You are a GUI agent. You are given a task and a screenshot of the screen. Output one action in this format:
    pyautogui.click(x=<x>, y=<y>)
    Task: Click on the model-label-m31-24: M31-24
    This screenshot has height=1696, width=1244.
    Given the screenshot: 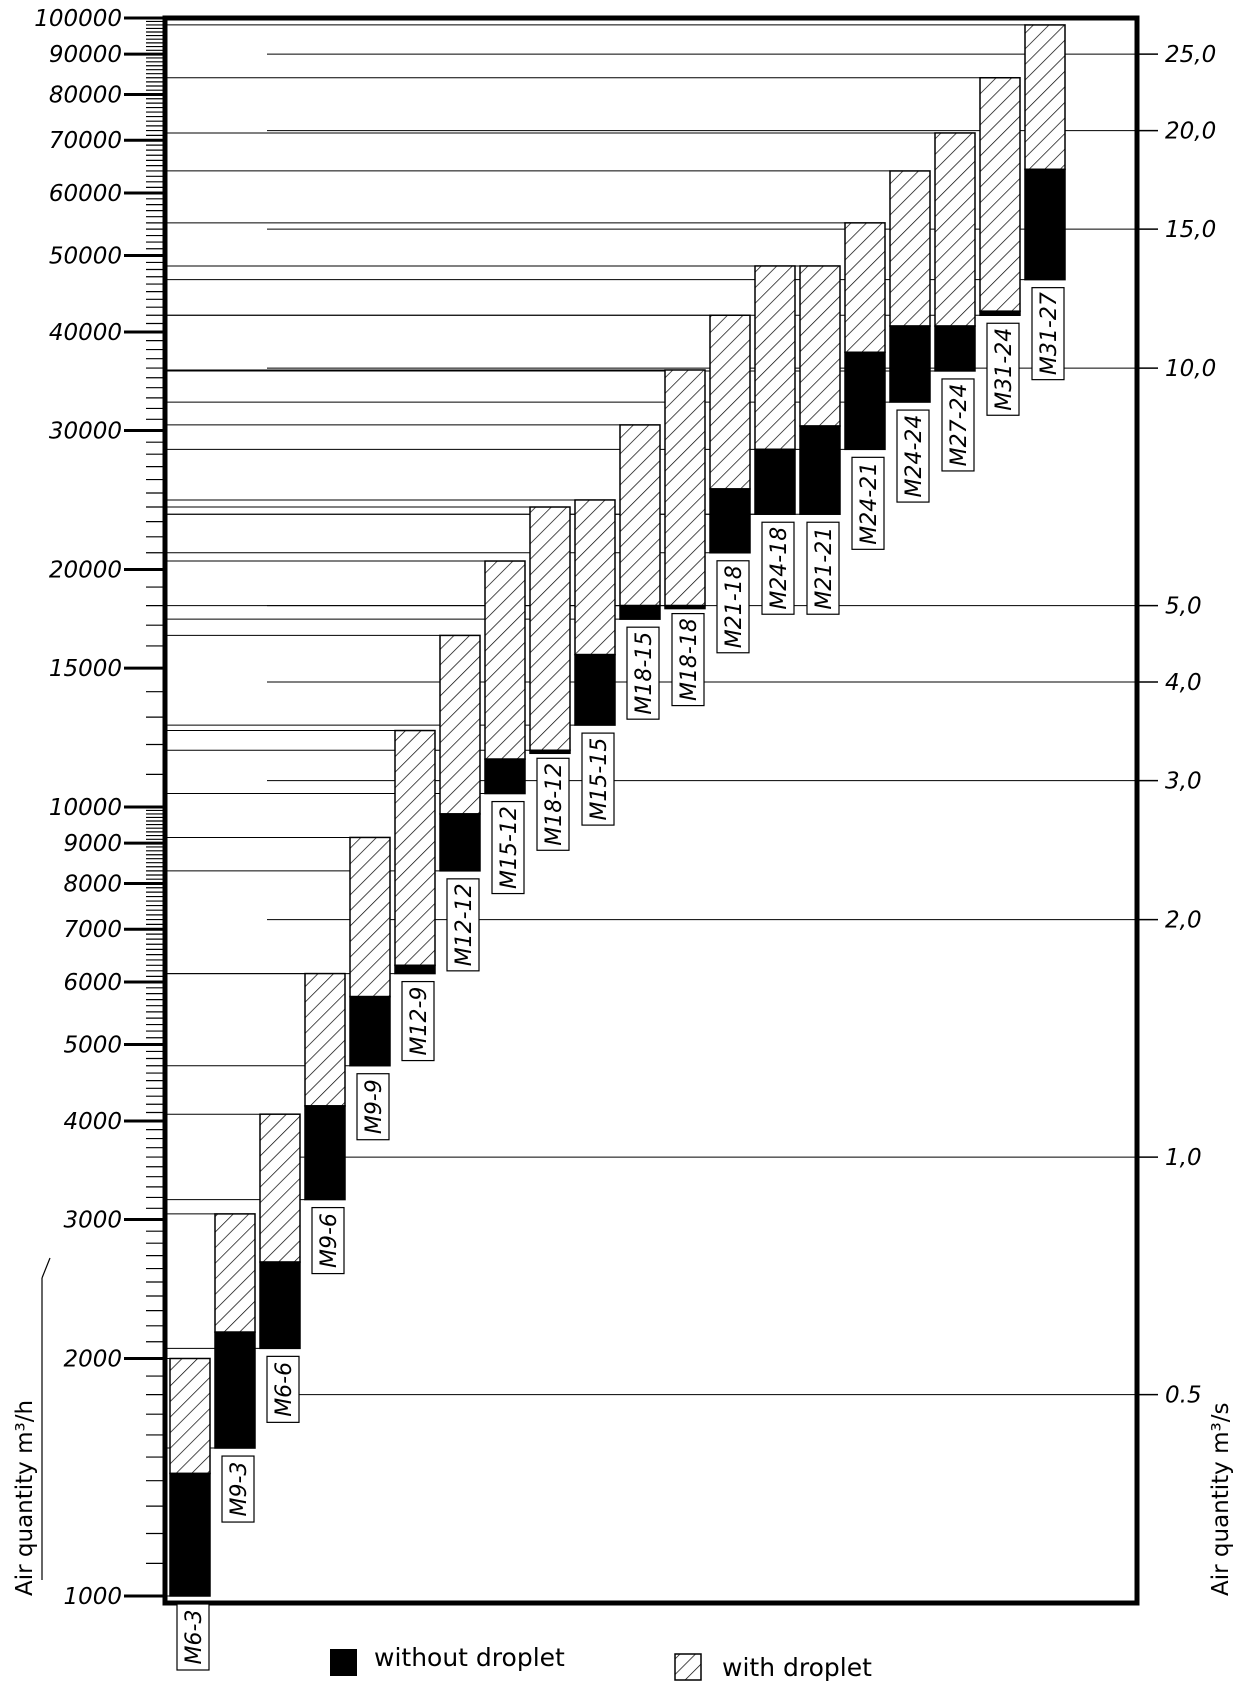 What is the action you would take?
    pyautogui.click(x=1003, y=369)
    